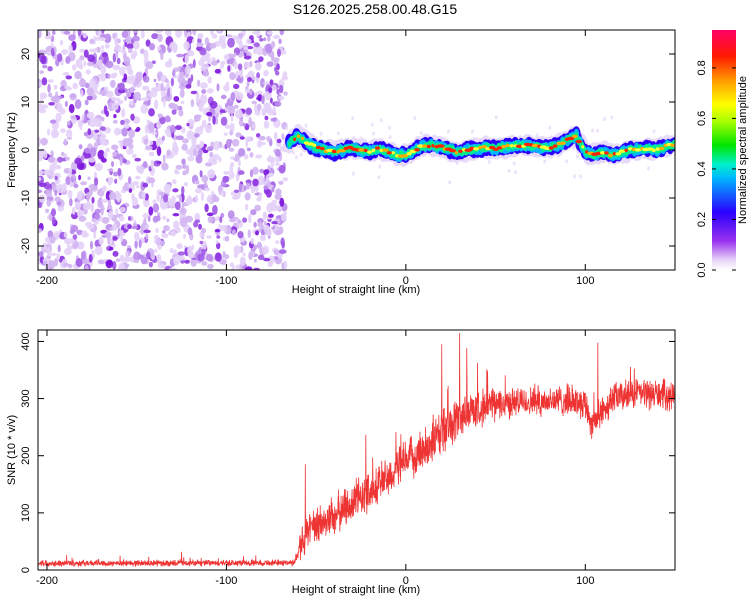 This screenshot has height=600, width=750. Describe the element at coordinates (26, 246) in the screenshot. I see `spectrogram-y-tick-label: -20` at that location.